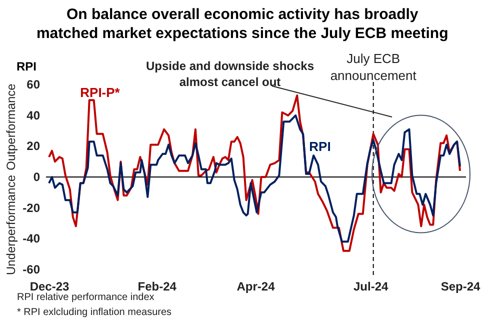  I want to click on y-axis-title: RPI, so click(26, 67).